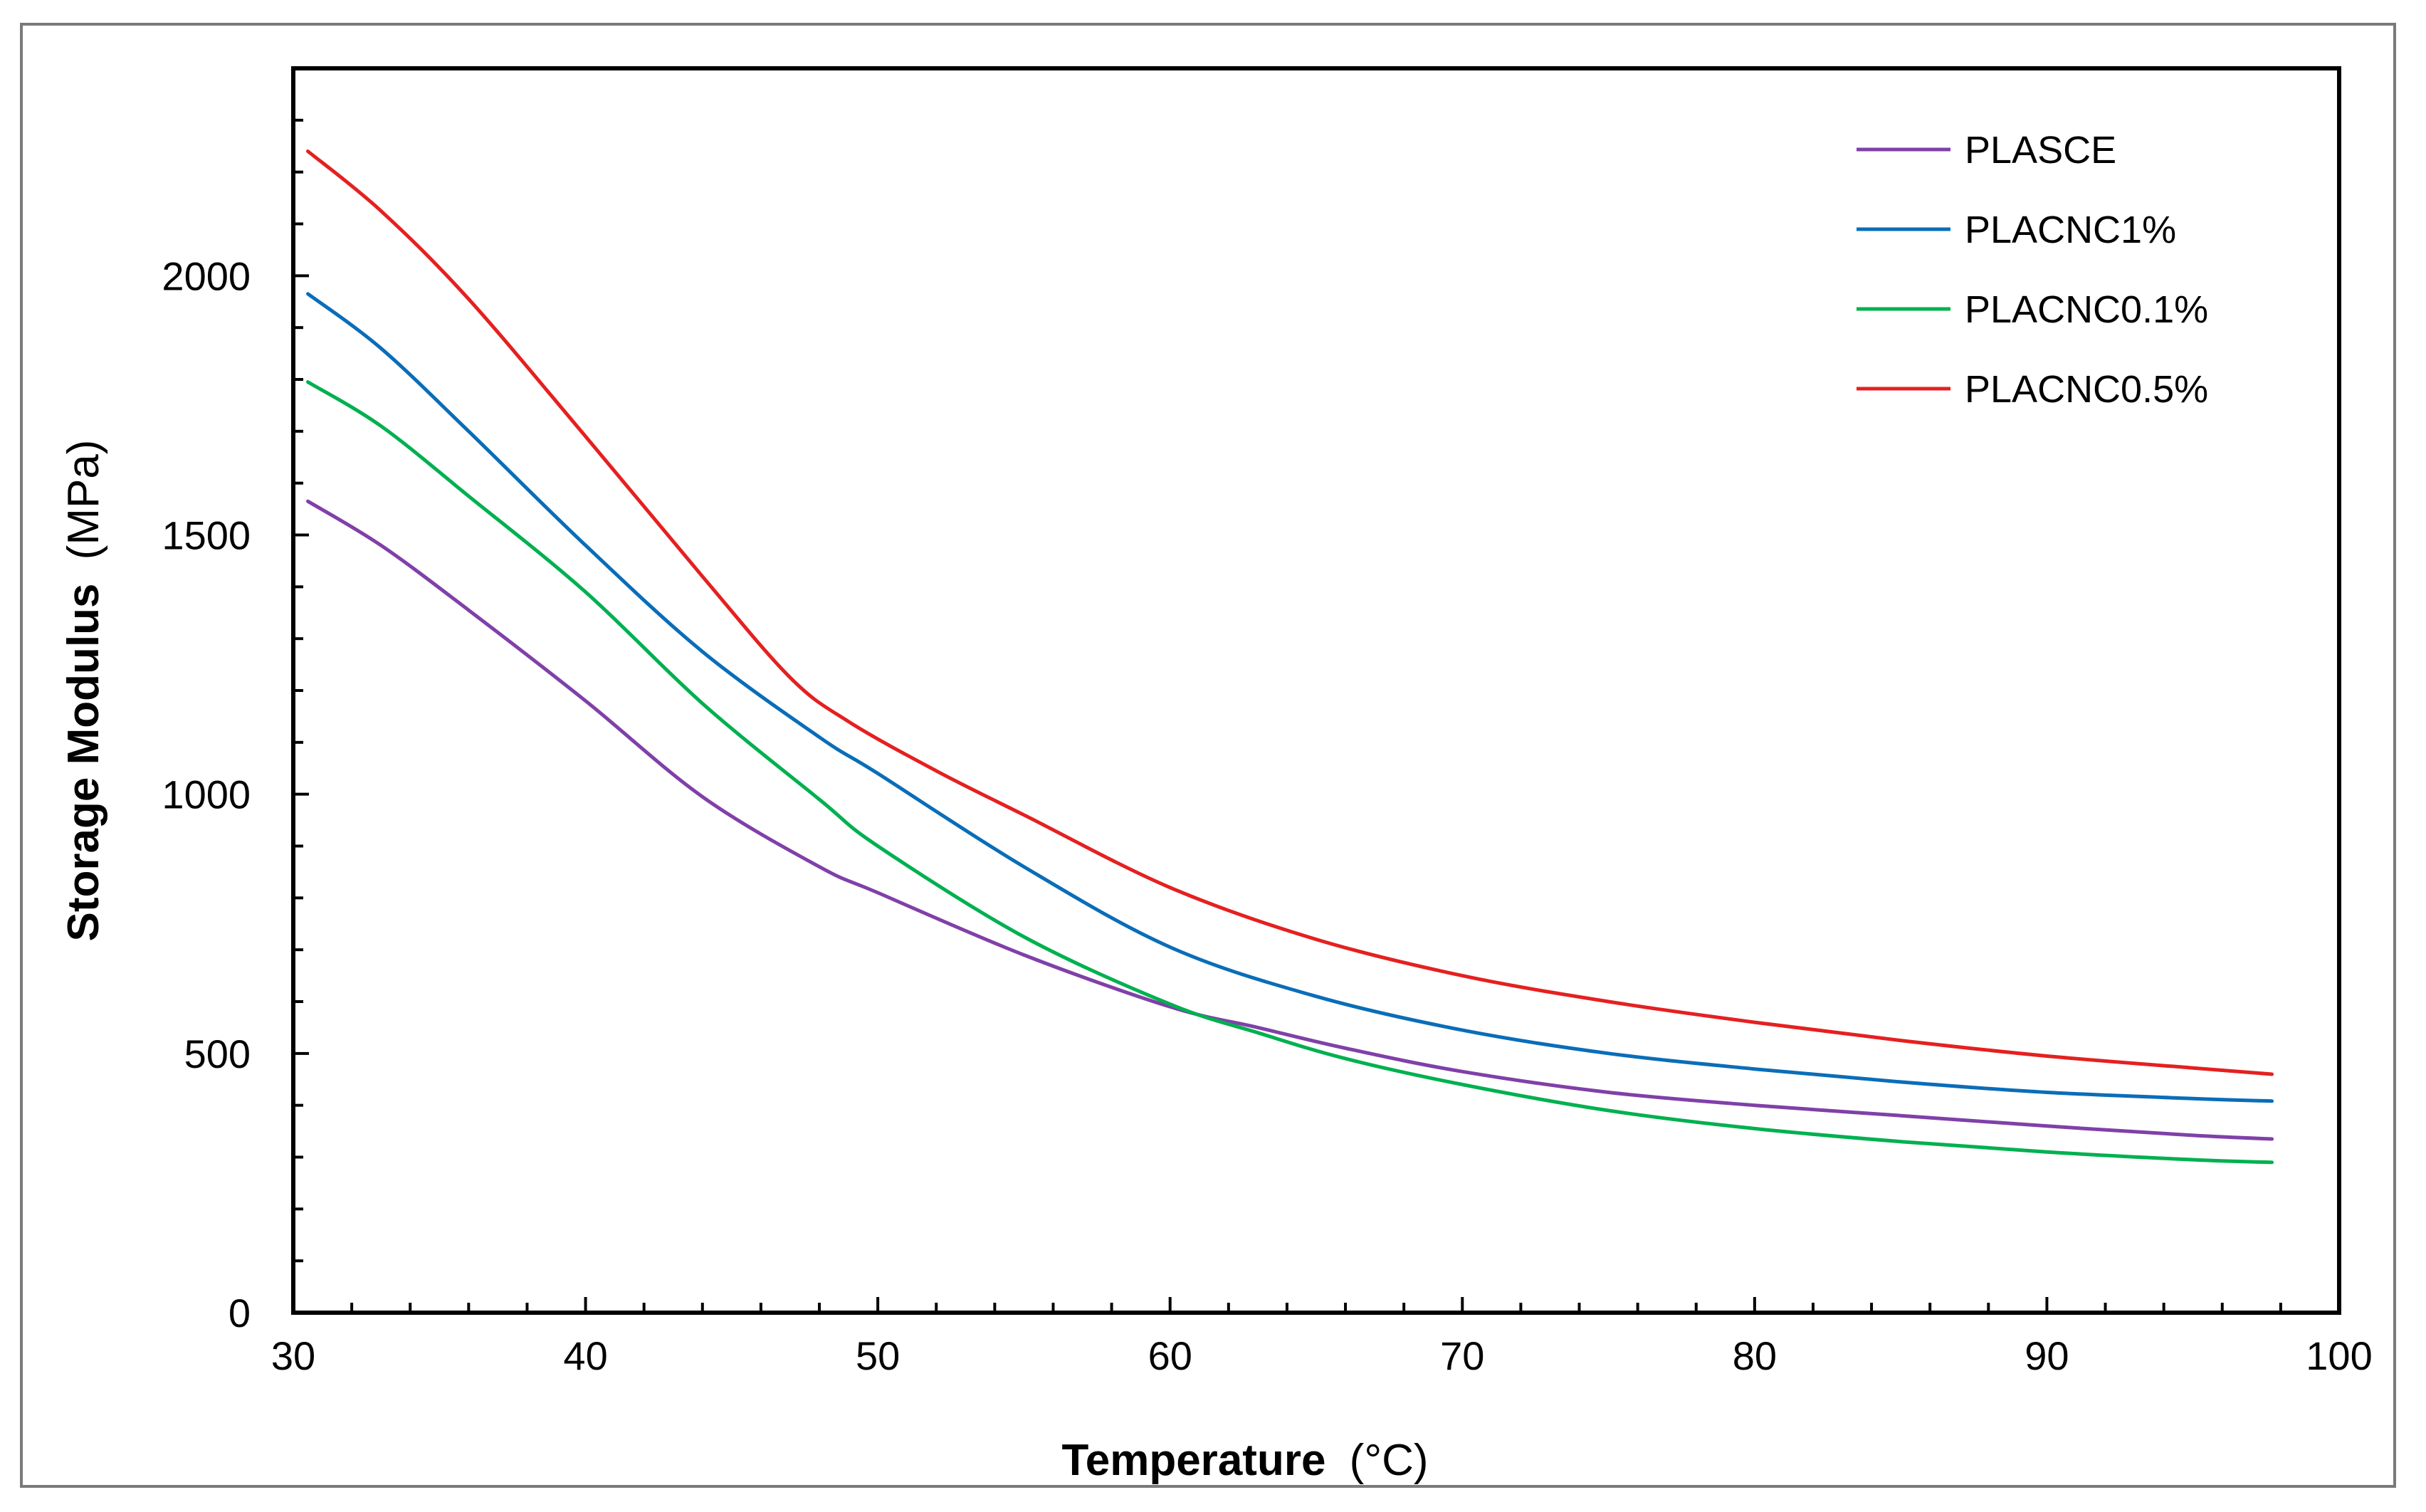  I want to click on legend-label-plasce: PLASCE, so click(2041, 150).